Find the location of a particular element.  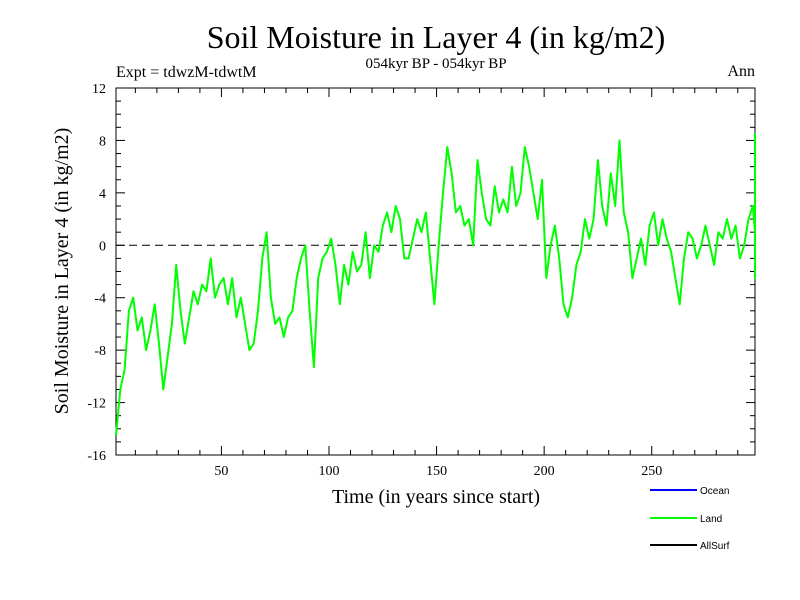

x-tick-label: 250 is located at coordinates (651, 471).